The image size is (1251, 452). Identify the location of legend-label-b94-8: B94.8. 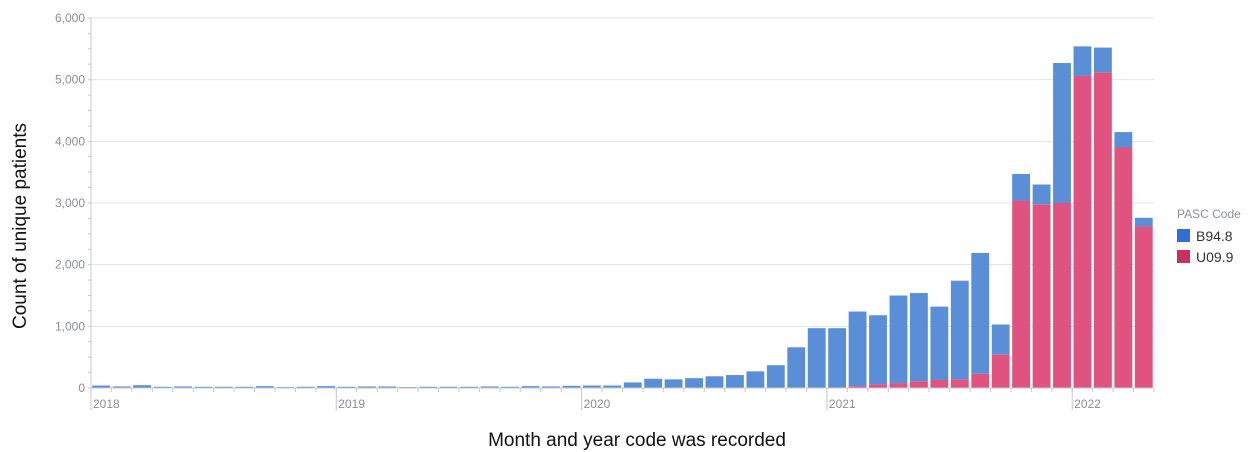
(1214, 236).